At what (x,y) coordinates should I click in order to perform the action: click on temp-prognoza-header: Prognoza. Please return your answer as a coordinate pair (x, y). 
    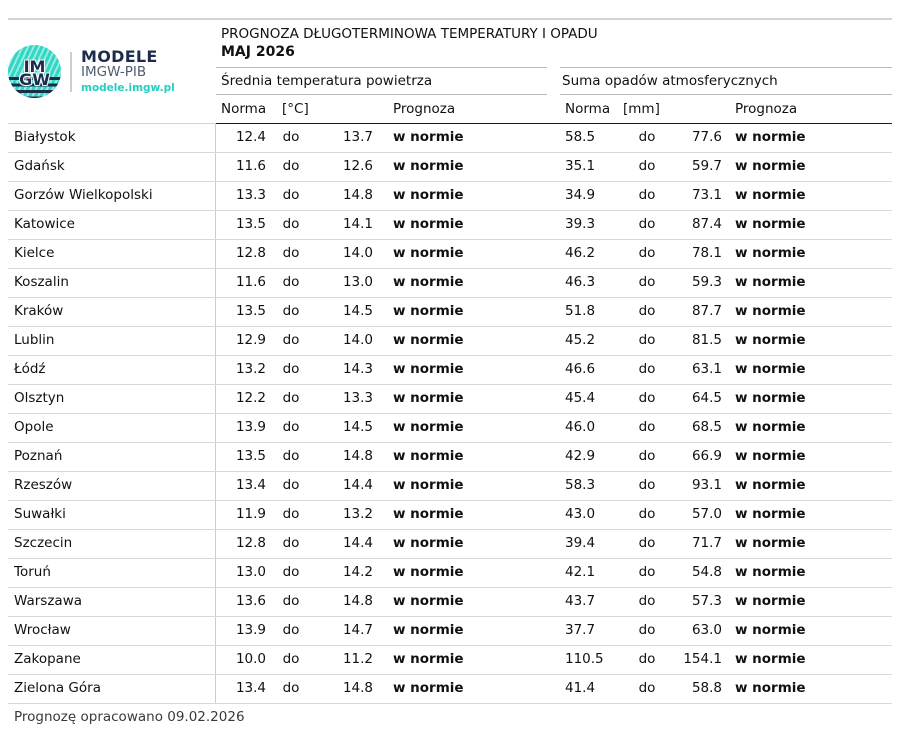
    Looking at the image, I should click on (424, 109).